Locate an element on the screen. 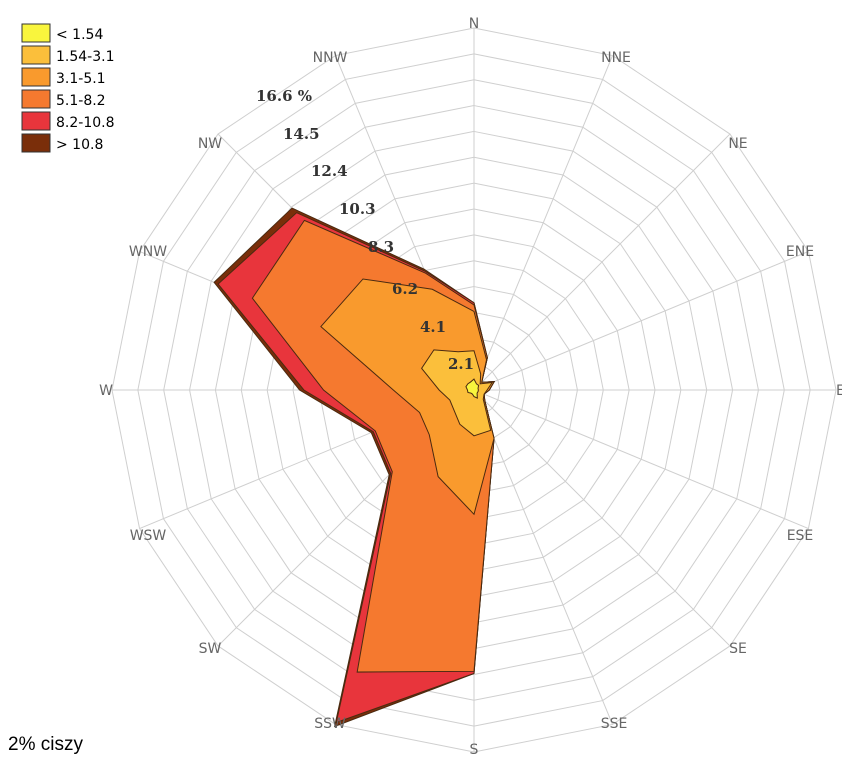 The width and height of the screenshot is (842, 758). radial-tick-label: 4.1 is located at coordinates (433, 327).